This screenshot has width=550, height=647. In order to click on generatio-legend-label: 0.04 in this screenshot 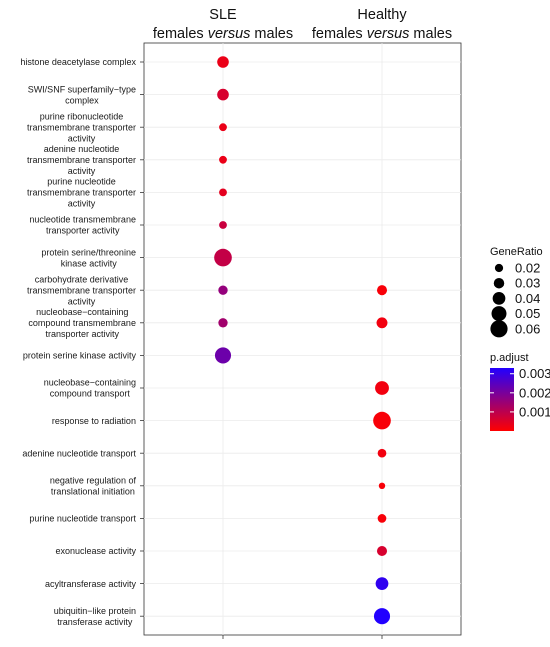, I will do `click(527, 298)`.